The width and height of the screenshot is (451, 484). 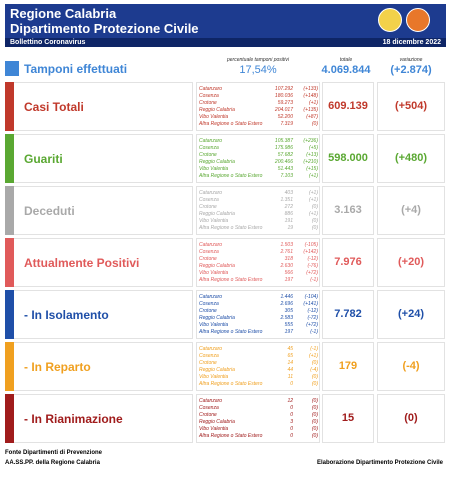 I want to click on region-value: 175.986, so click(x=283, y=148).